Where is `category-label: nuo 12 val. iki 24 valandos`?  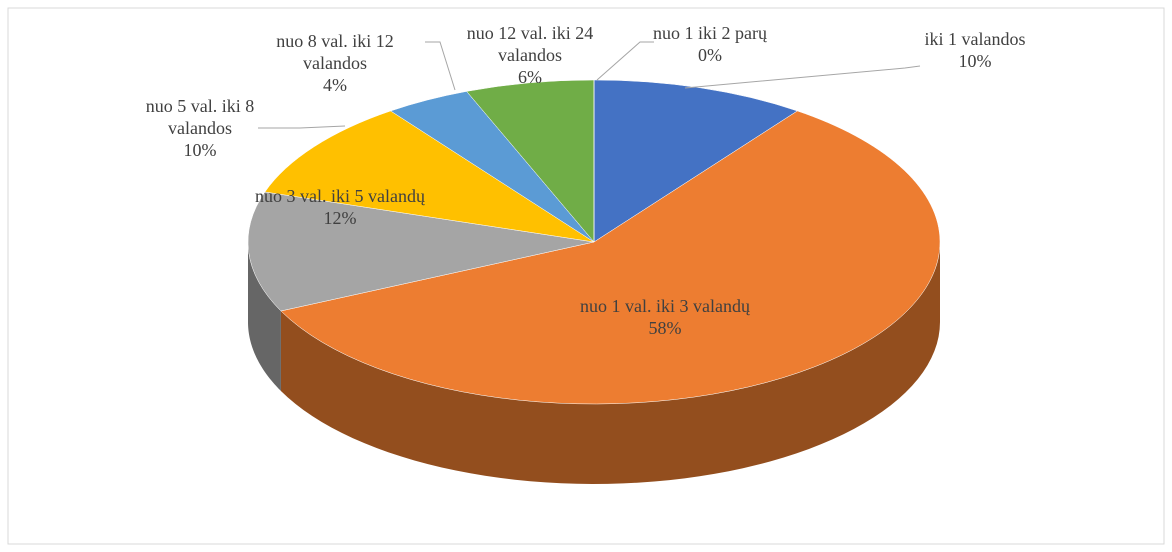 category-label: nuo 12 val. iki 24 valandos is located at coordinates (530, 44).